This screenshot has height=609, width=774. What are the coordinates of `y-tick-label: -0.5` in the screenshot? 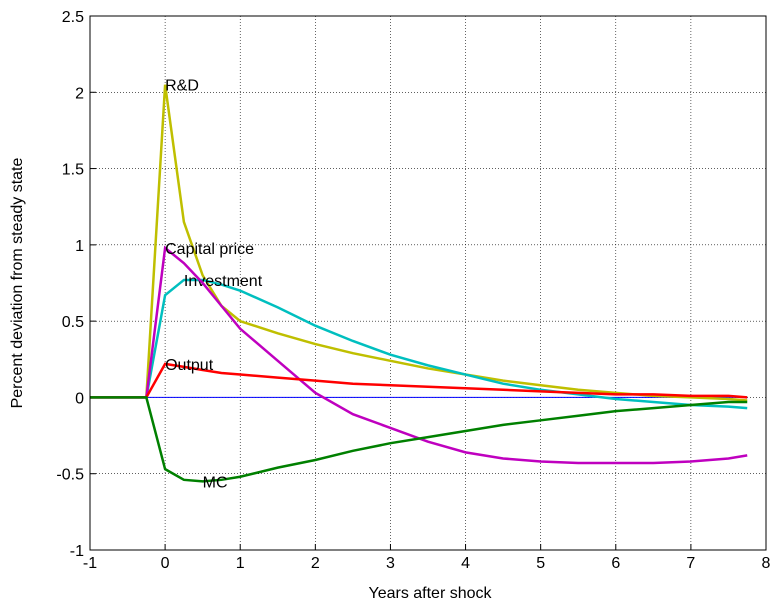 It's located at (70, 475).